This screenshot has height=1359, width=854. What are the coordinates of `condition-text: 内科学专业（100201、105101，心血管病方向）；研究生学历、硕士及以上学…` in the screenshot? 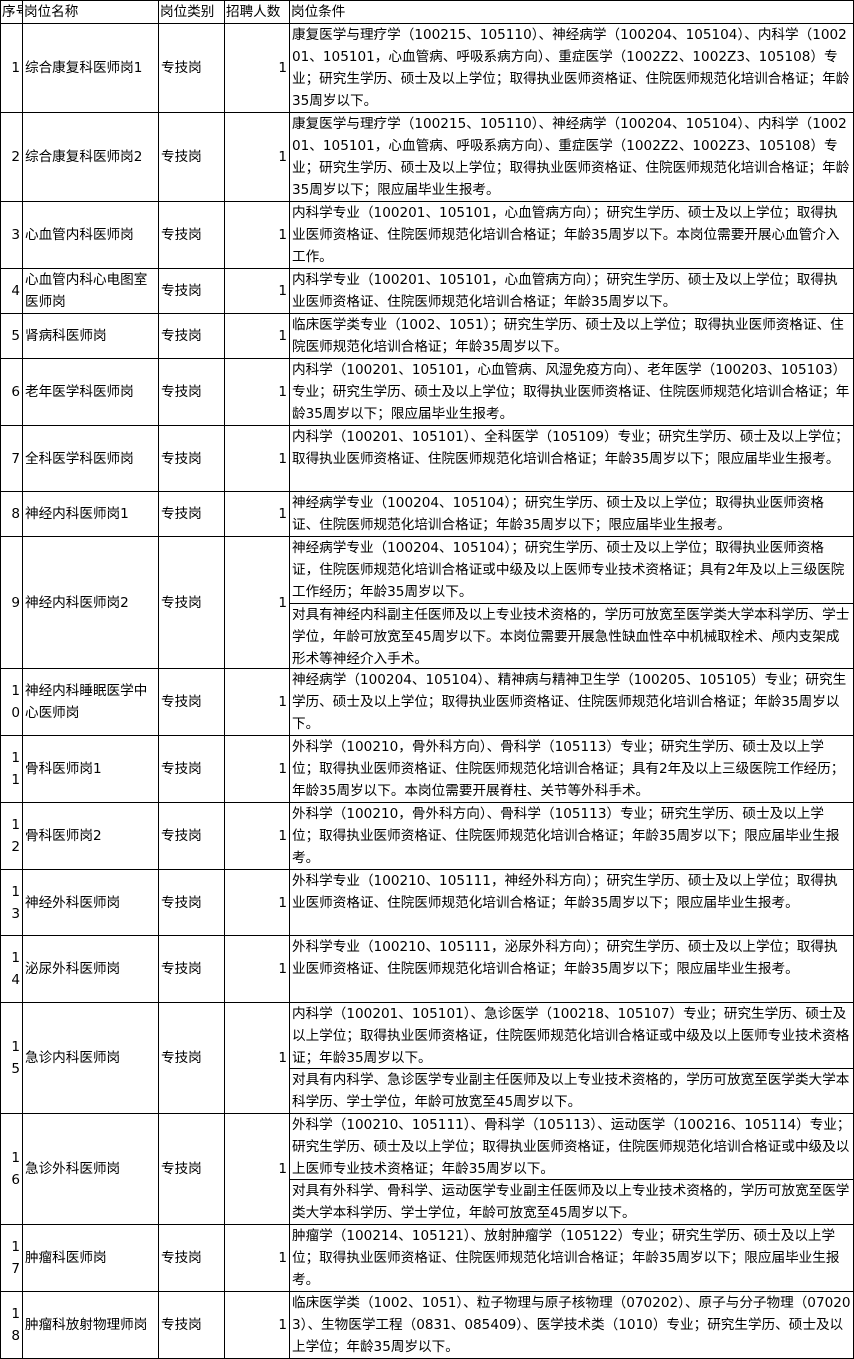 It's located at (566, 235).